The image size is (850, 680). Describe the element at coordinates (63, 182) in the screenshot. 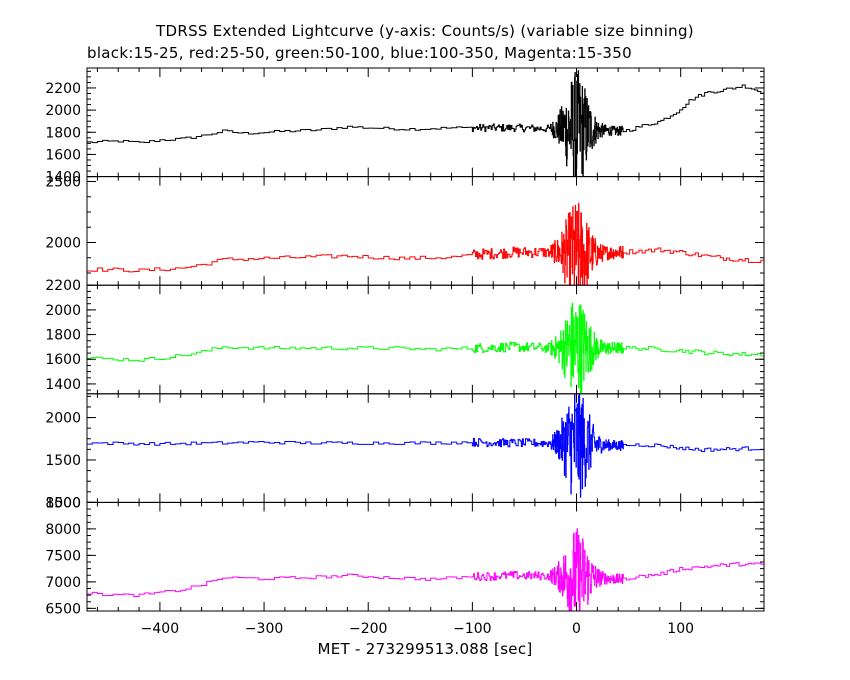

I see `y-tick-label: 2500` at that location.